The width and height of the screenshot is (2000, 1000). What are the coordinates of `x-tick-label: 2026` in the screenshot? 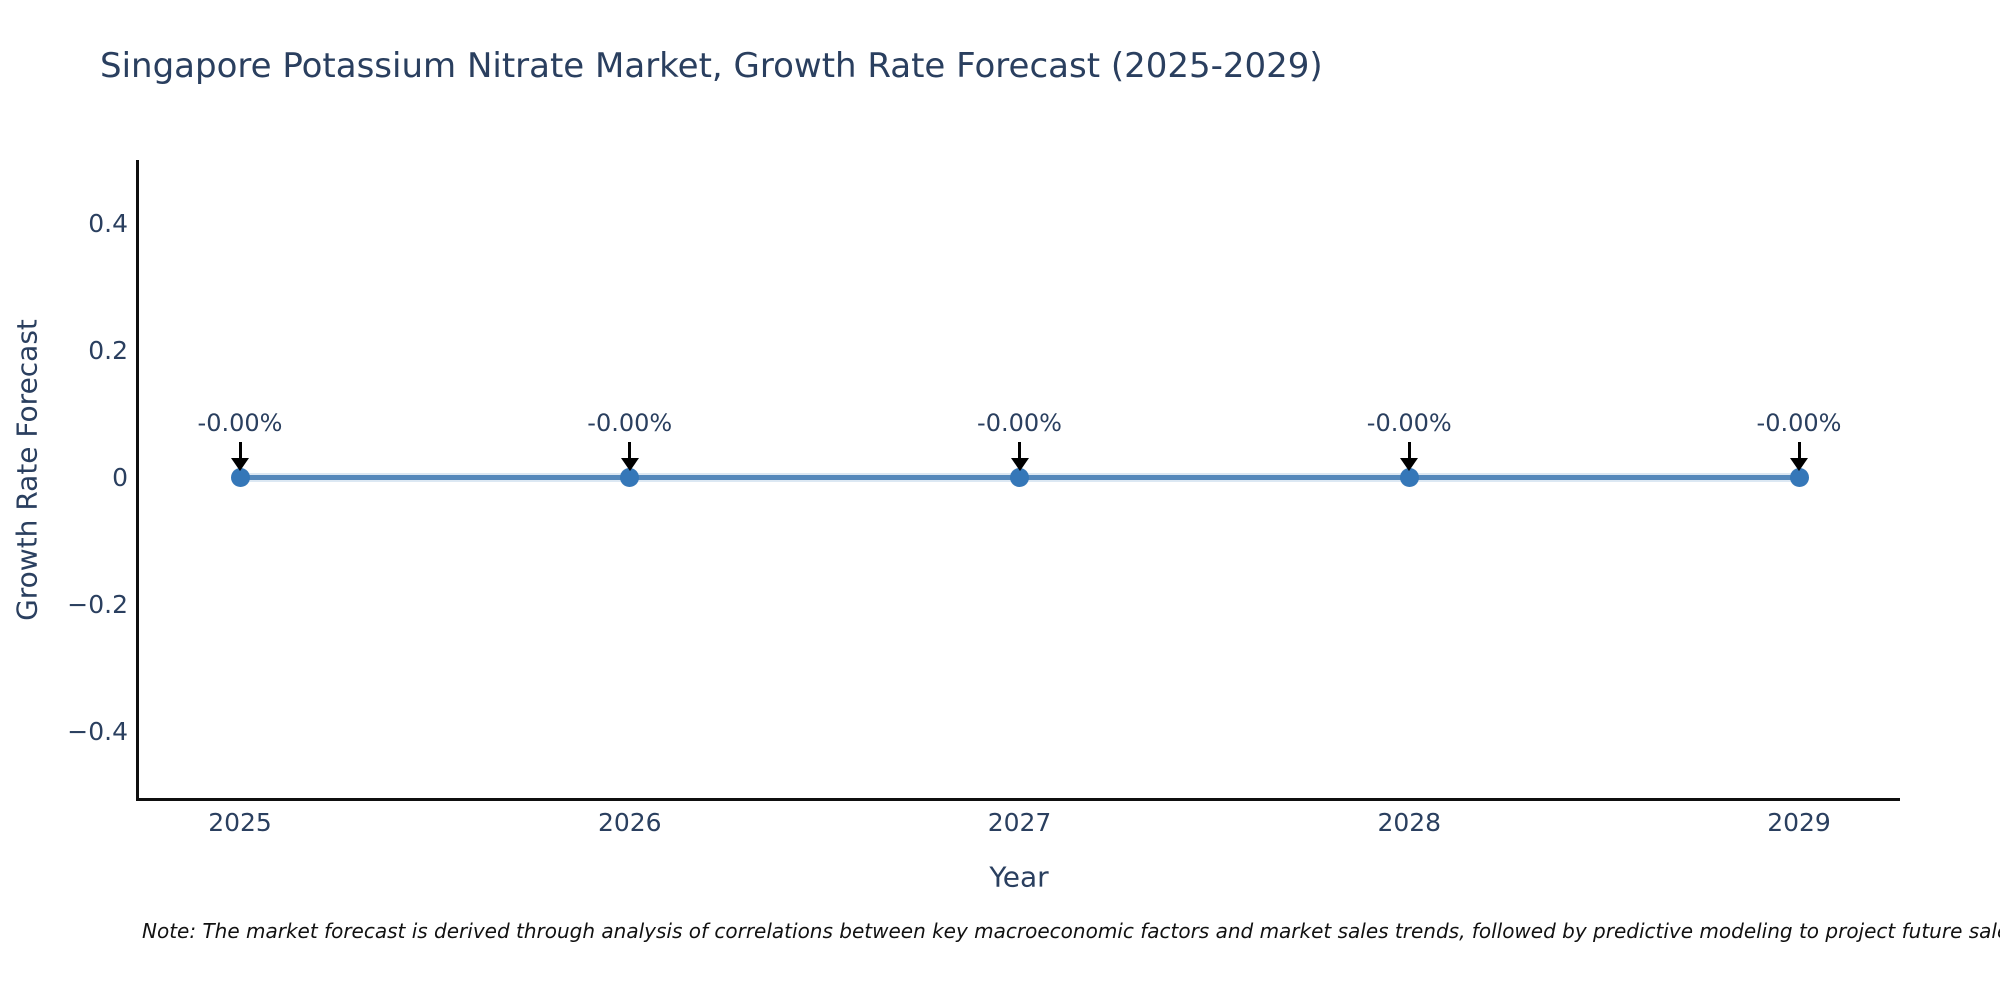 It's located at (629, 822).